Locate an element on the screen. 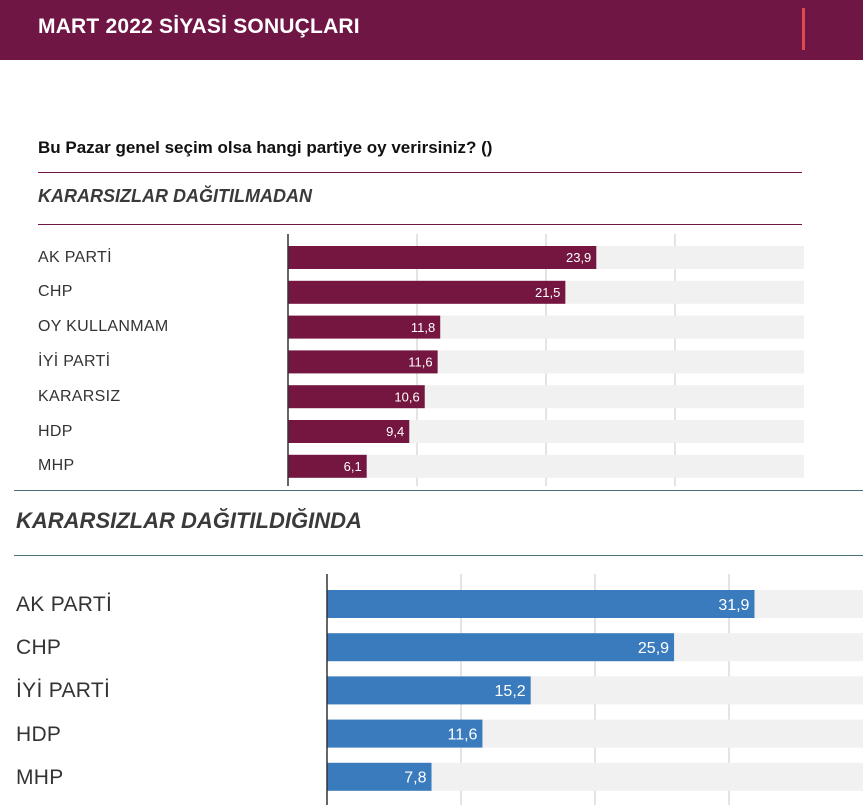 The image size is (863, 805). chart1-value-label: 23,9 is located at coordinates (578, 257).